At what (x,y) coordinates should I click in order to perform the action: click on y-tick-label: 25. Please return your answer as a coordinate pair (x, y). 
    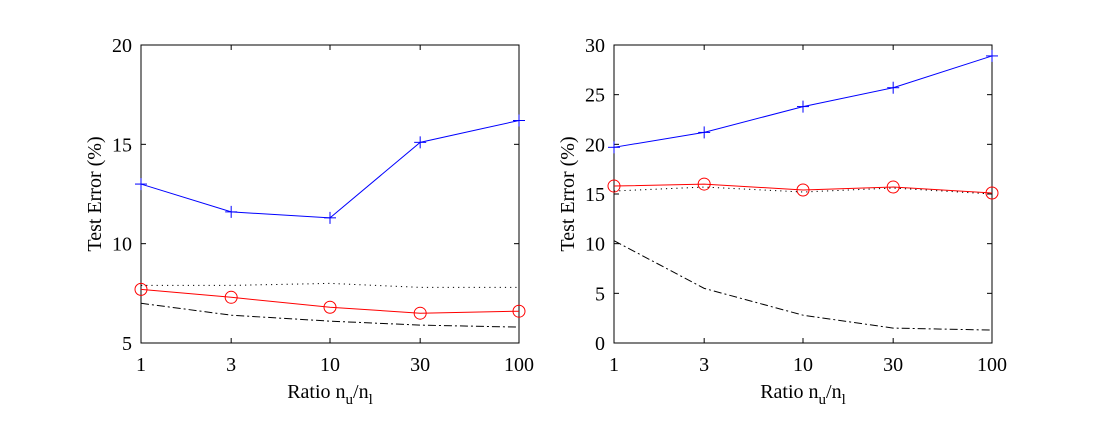
    Looking at the image, I should click on (595, 96).